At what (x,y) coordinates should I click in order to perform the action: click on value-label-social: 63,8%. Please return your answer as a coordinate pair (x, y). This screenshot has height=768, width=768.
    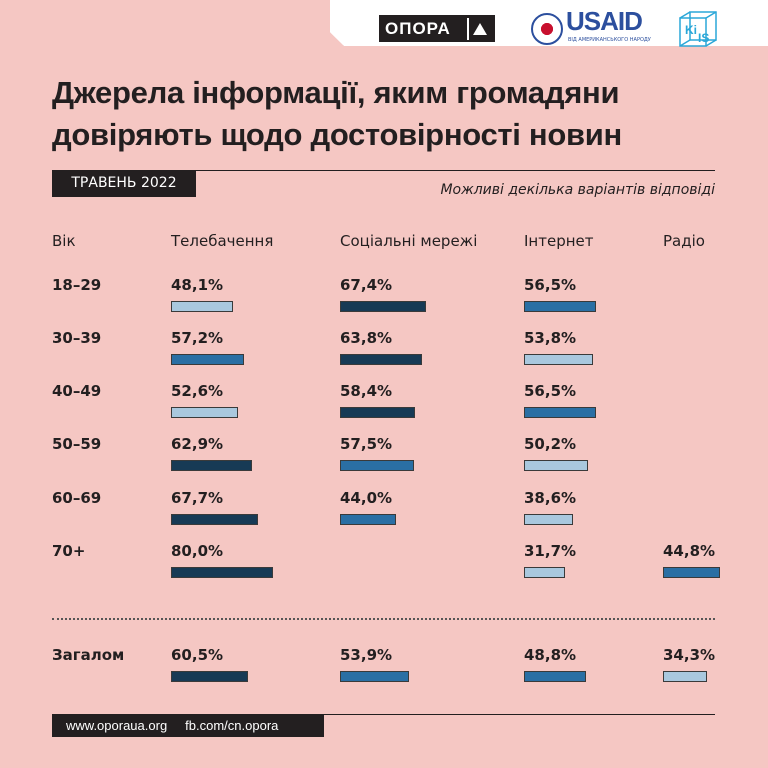
    Looking at the image, I should click on (366, 338).